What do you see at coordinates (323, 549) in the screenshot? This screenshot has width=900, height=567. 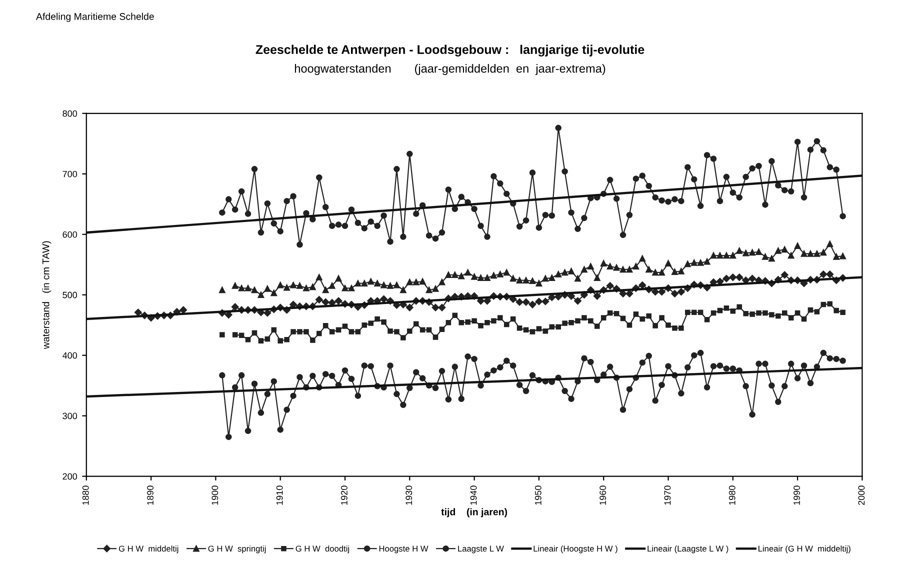 I see `legend-label: G H W doodtij` at bounding box center [323, 549].